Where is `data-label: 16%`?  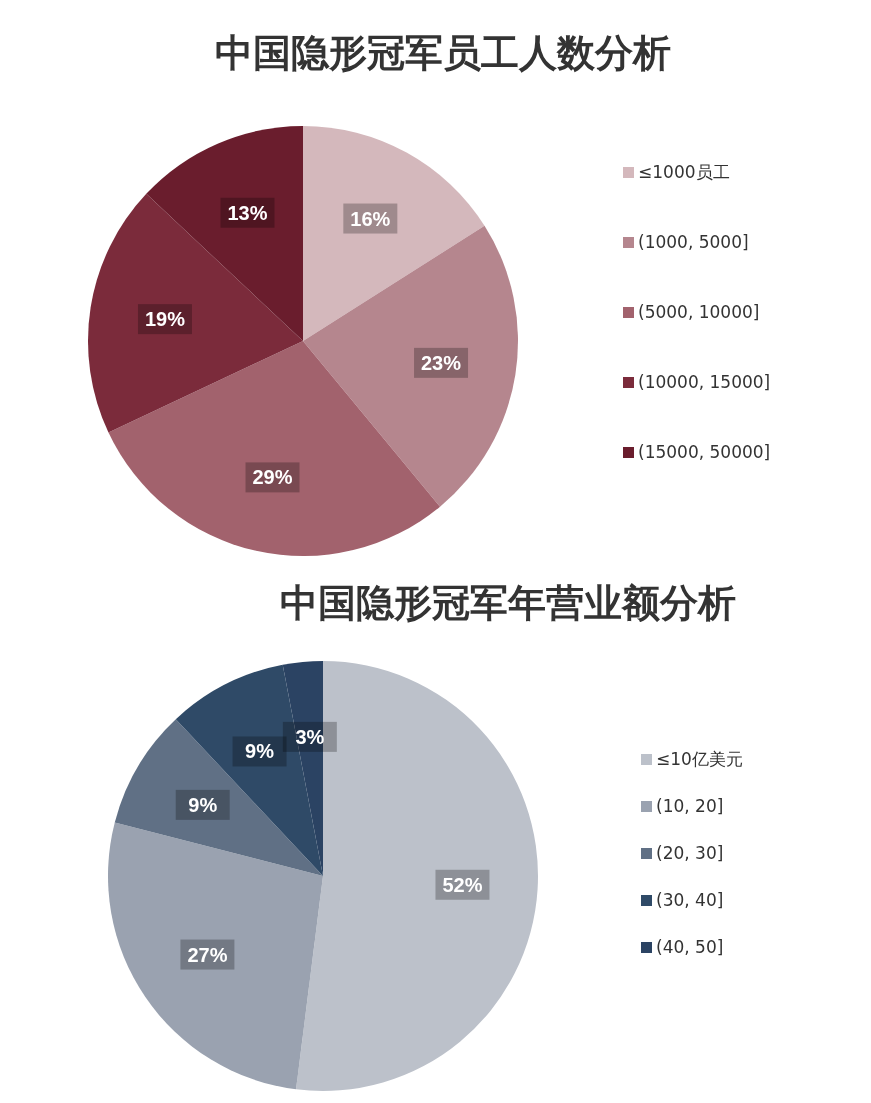
data-label: 16% is located at coordinates (370, 218).